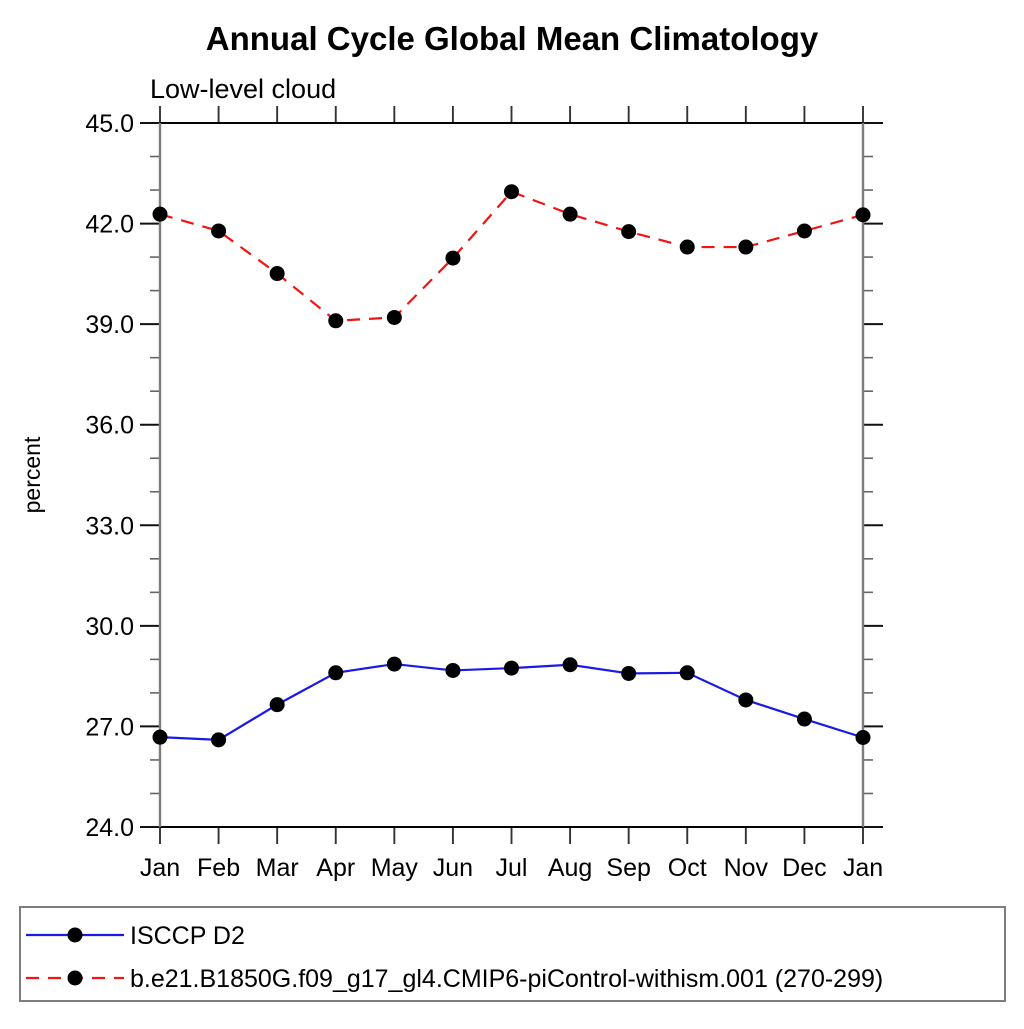 This screenshot has width=1024, height=1029. I want to click on legend-label-isccp: ISCCP D2, so click(187, 936).